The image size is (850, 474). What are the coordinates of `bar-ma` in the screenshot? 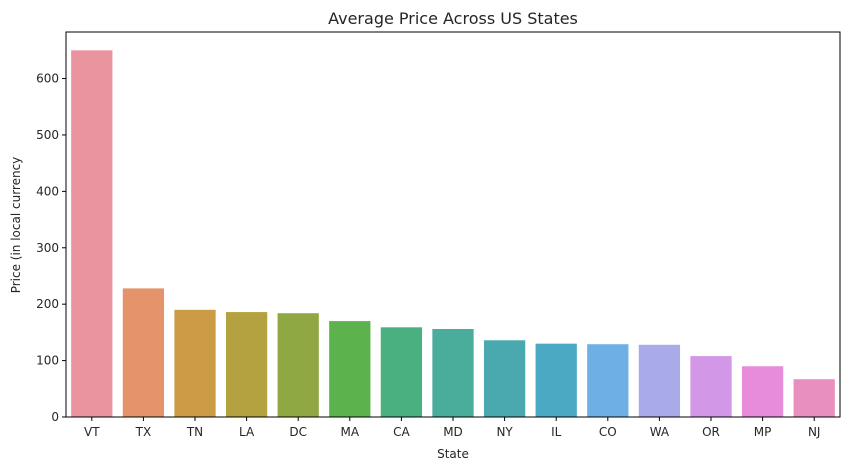 It's located at (350, 369).